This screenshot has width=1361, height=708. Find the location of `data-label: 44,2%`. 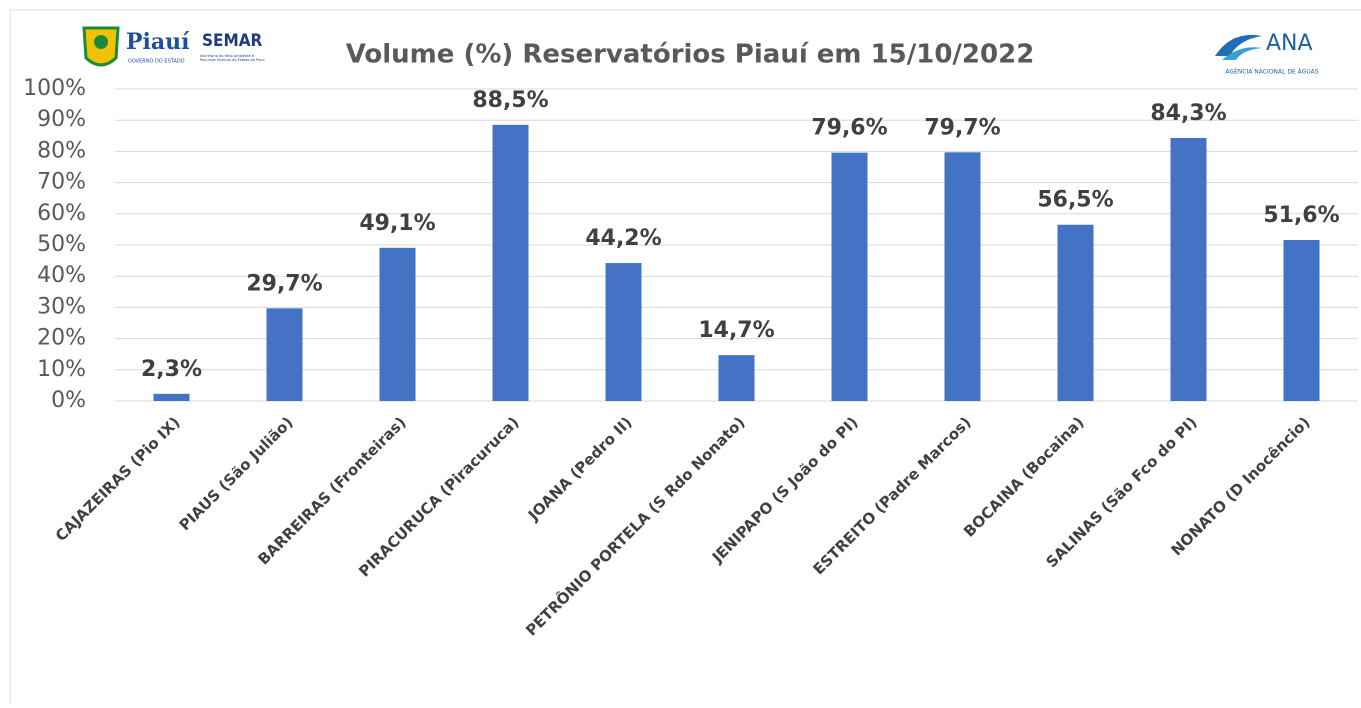

data-label: 44,2% is located at coordinates (623, 238).